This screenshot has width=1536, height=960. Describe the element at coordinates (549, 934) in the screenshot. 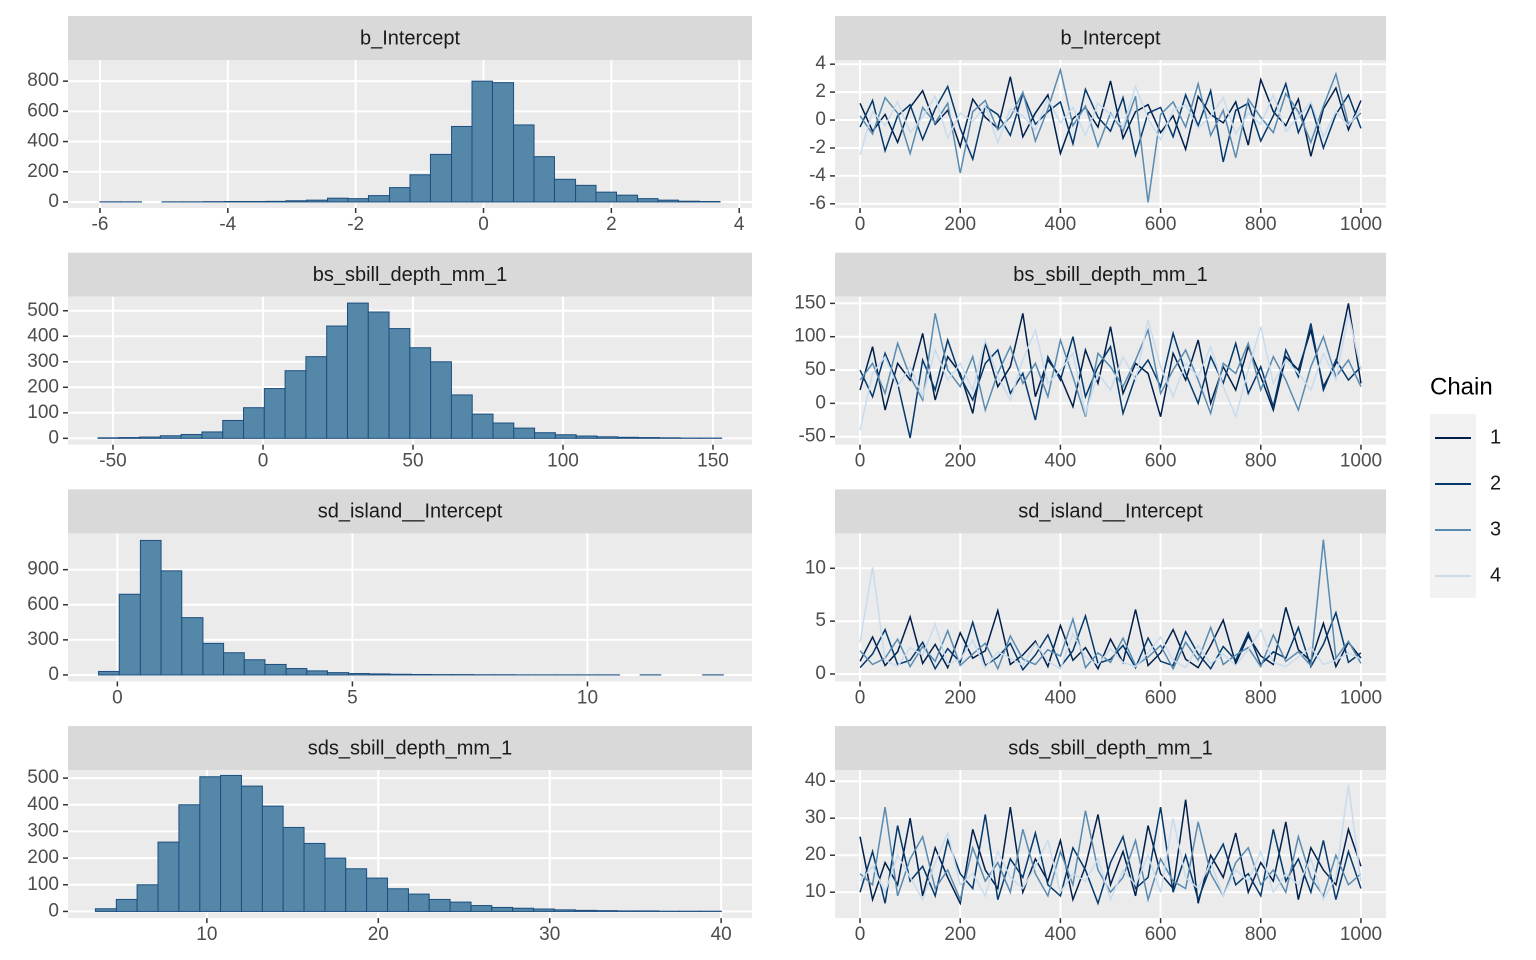

I see `x-tick-label: 30` at that location.